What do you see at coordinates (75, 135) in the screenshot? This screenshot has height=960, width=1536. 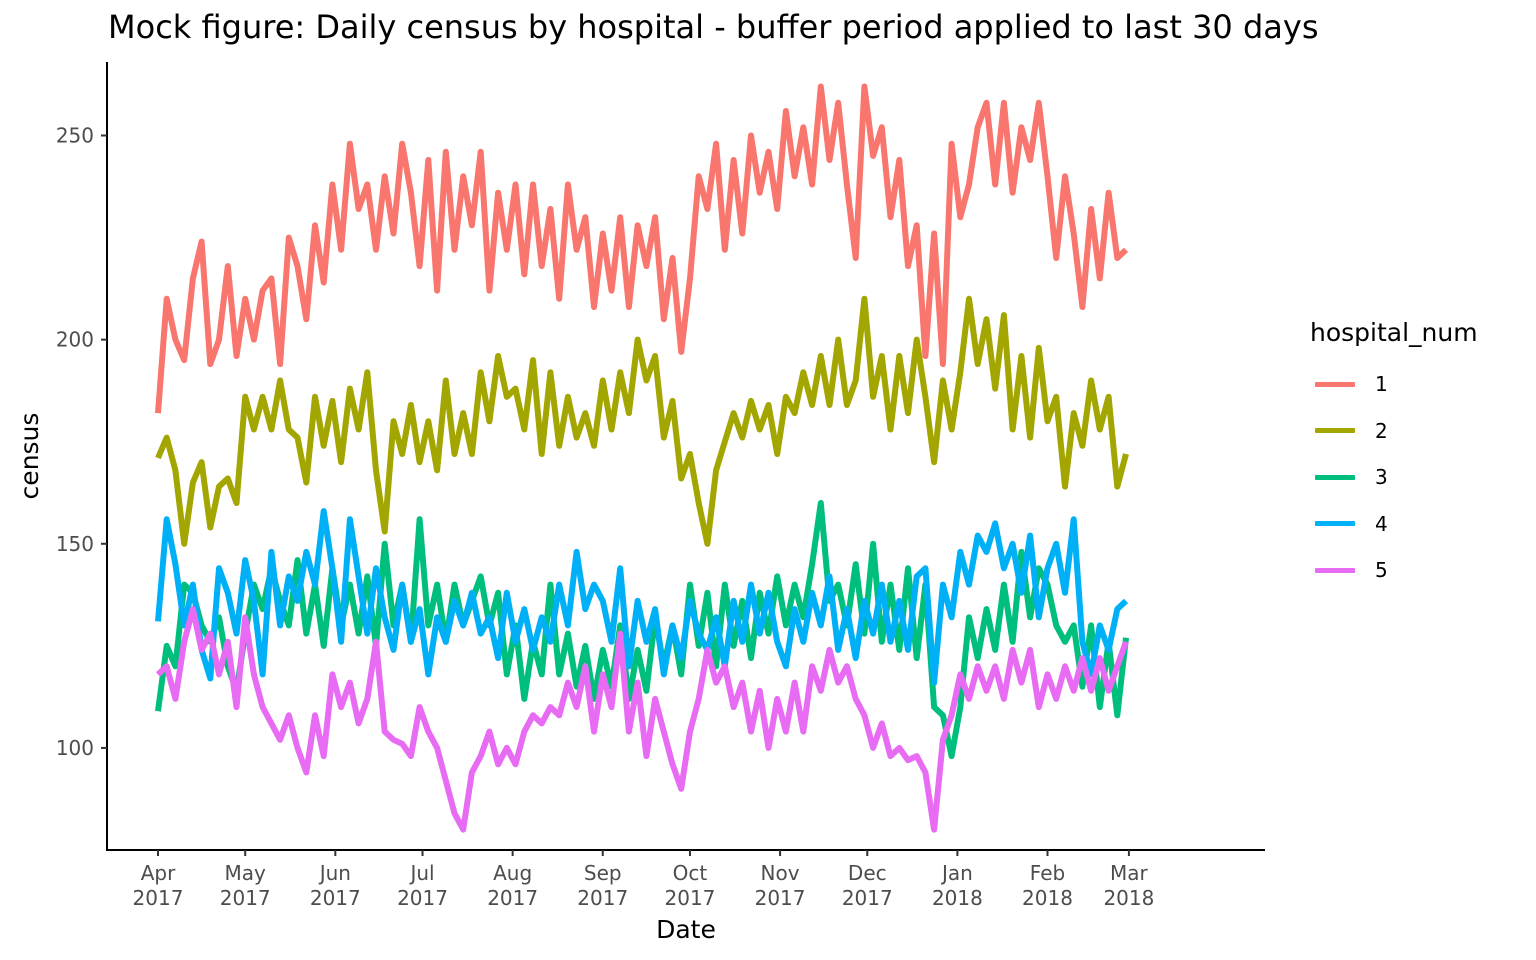 I see `y-tick-label: 250` at bounding box center [75, 135].